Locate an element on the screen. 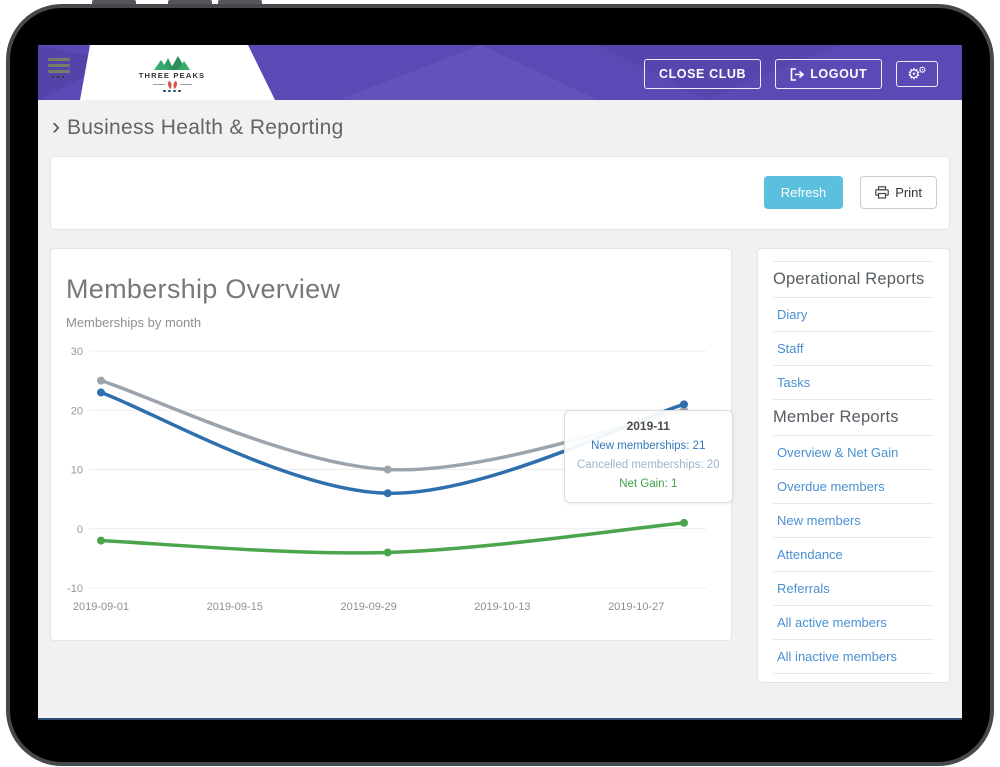 The width and height of the screenshot is (1000, 767). logo-divider is located at coordinates (172, 84).